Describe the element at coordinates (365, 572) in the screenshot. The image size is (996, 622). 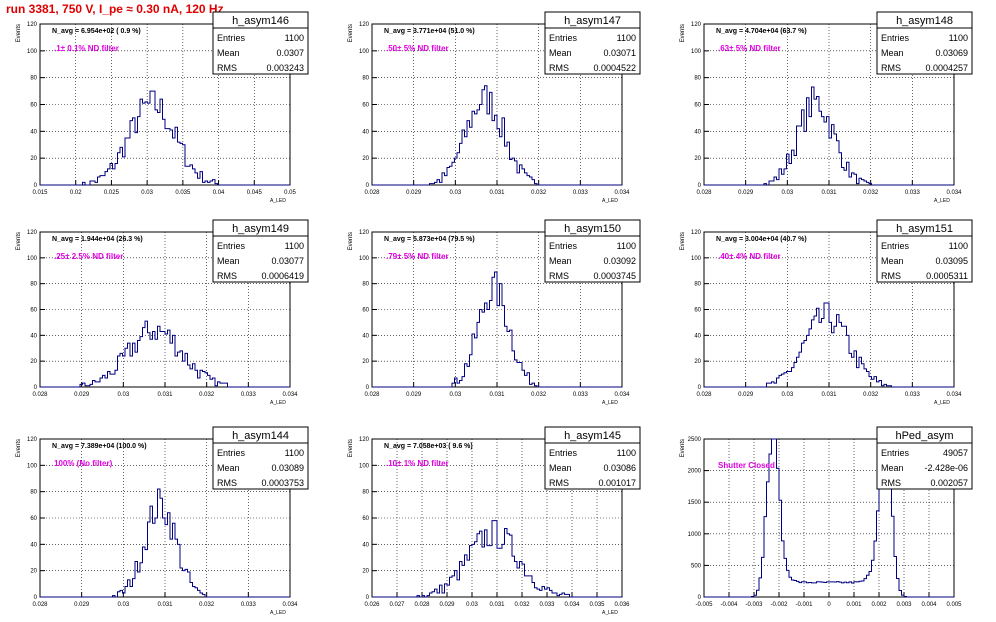
I see `y-tick-label: 20` at that location.